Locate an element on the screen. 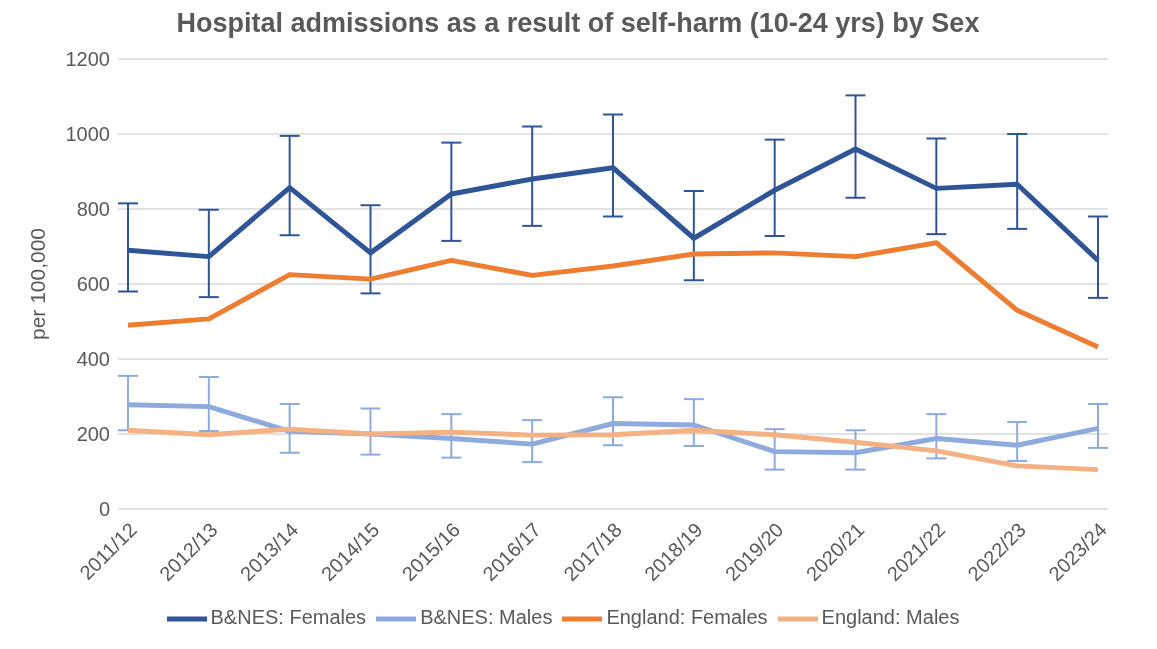  legend-label: B&NES: Males is located at coordinates (486, 617).